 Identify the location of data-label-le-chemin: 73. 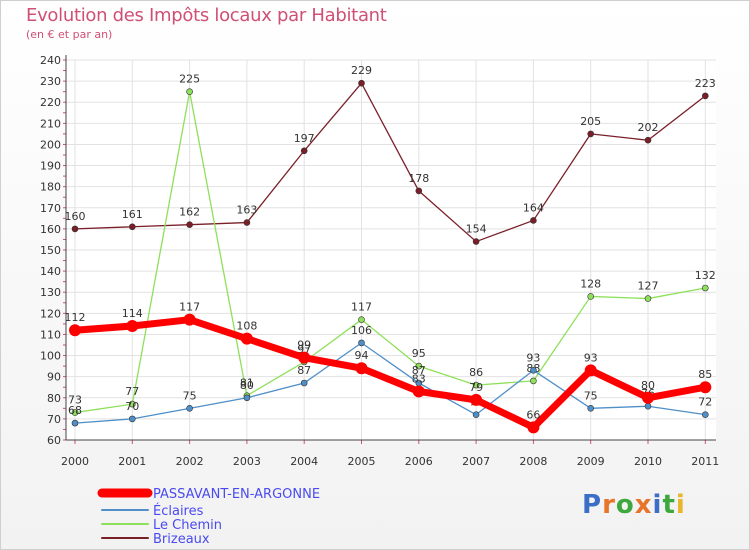
(75, 400).